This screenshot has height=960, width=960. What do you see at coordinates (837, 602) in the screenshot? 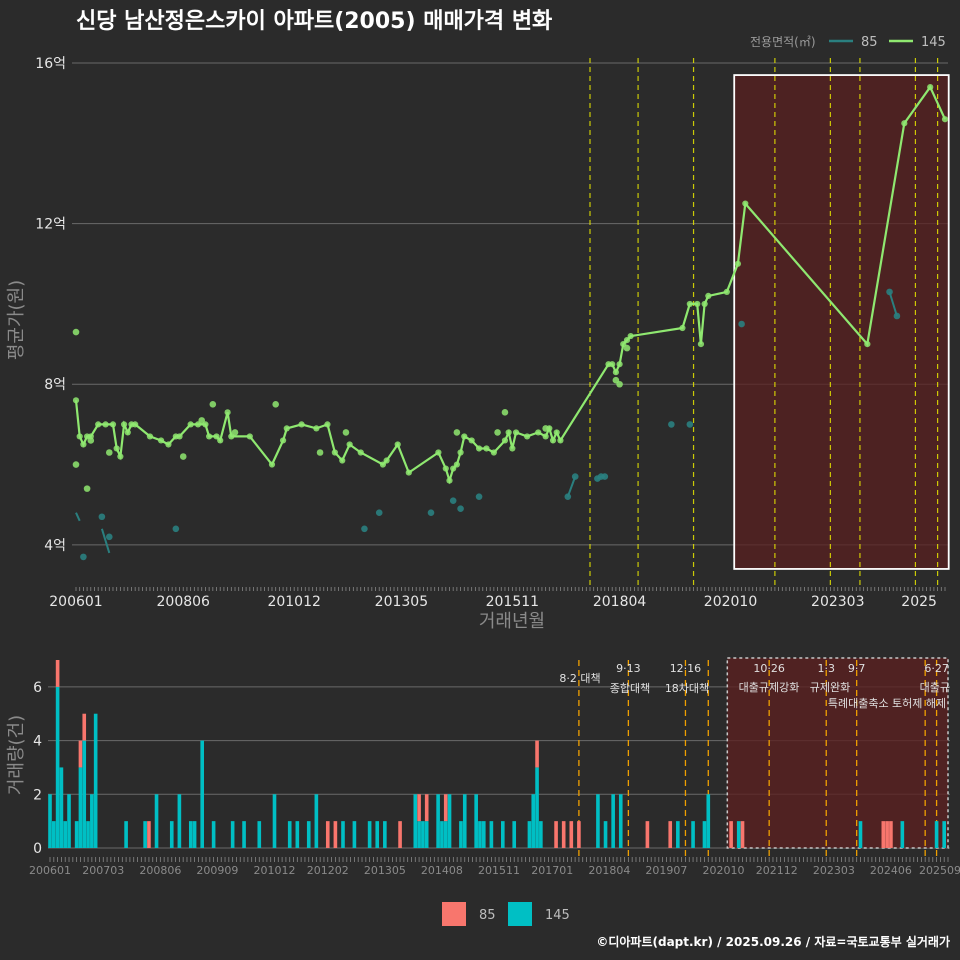
I see `top-x-tick-label: 202303` at bounding box center [837, 602].